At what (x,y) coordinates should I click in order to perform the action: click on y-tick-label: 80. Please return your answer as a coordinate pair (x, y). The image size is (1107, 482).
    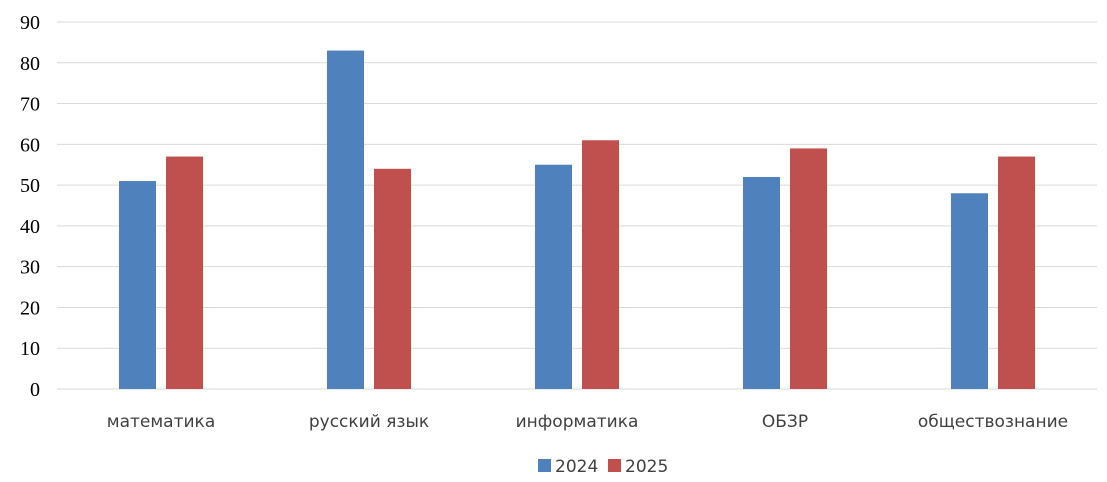
    Looking at the image, I should click on (30, 64).